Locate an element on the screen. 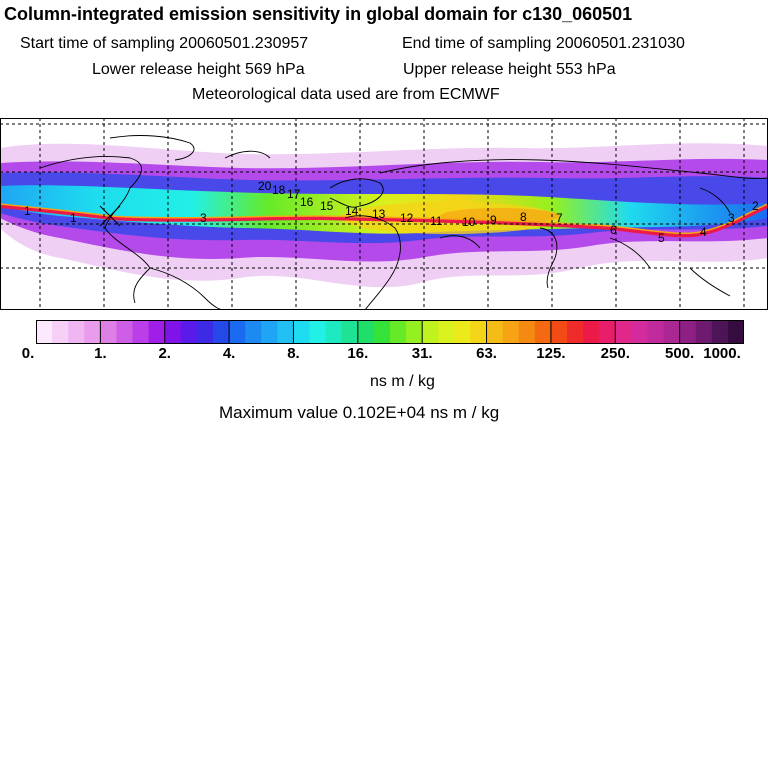  met-data-text: Meteorological data used are from ECMWF is located at coordinates (346, 94).